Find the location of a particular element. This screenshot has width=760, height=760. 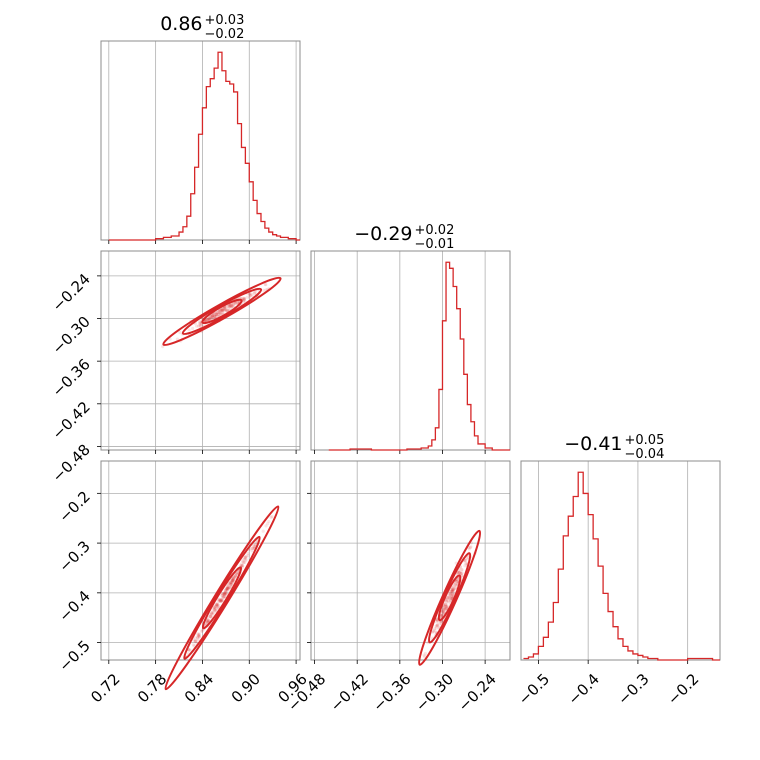

pair-p3-p1-frame is located at coordinates (200, 560).